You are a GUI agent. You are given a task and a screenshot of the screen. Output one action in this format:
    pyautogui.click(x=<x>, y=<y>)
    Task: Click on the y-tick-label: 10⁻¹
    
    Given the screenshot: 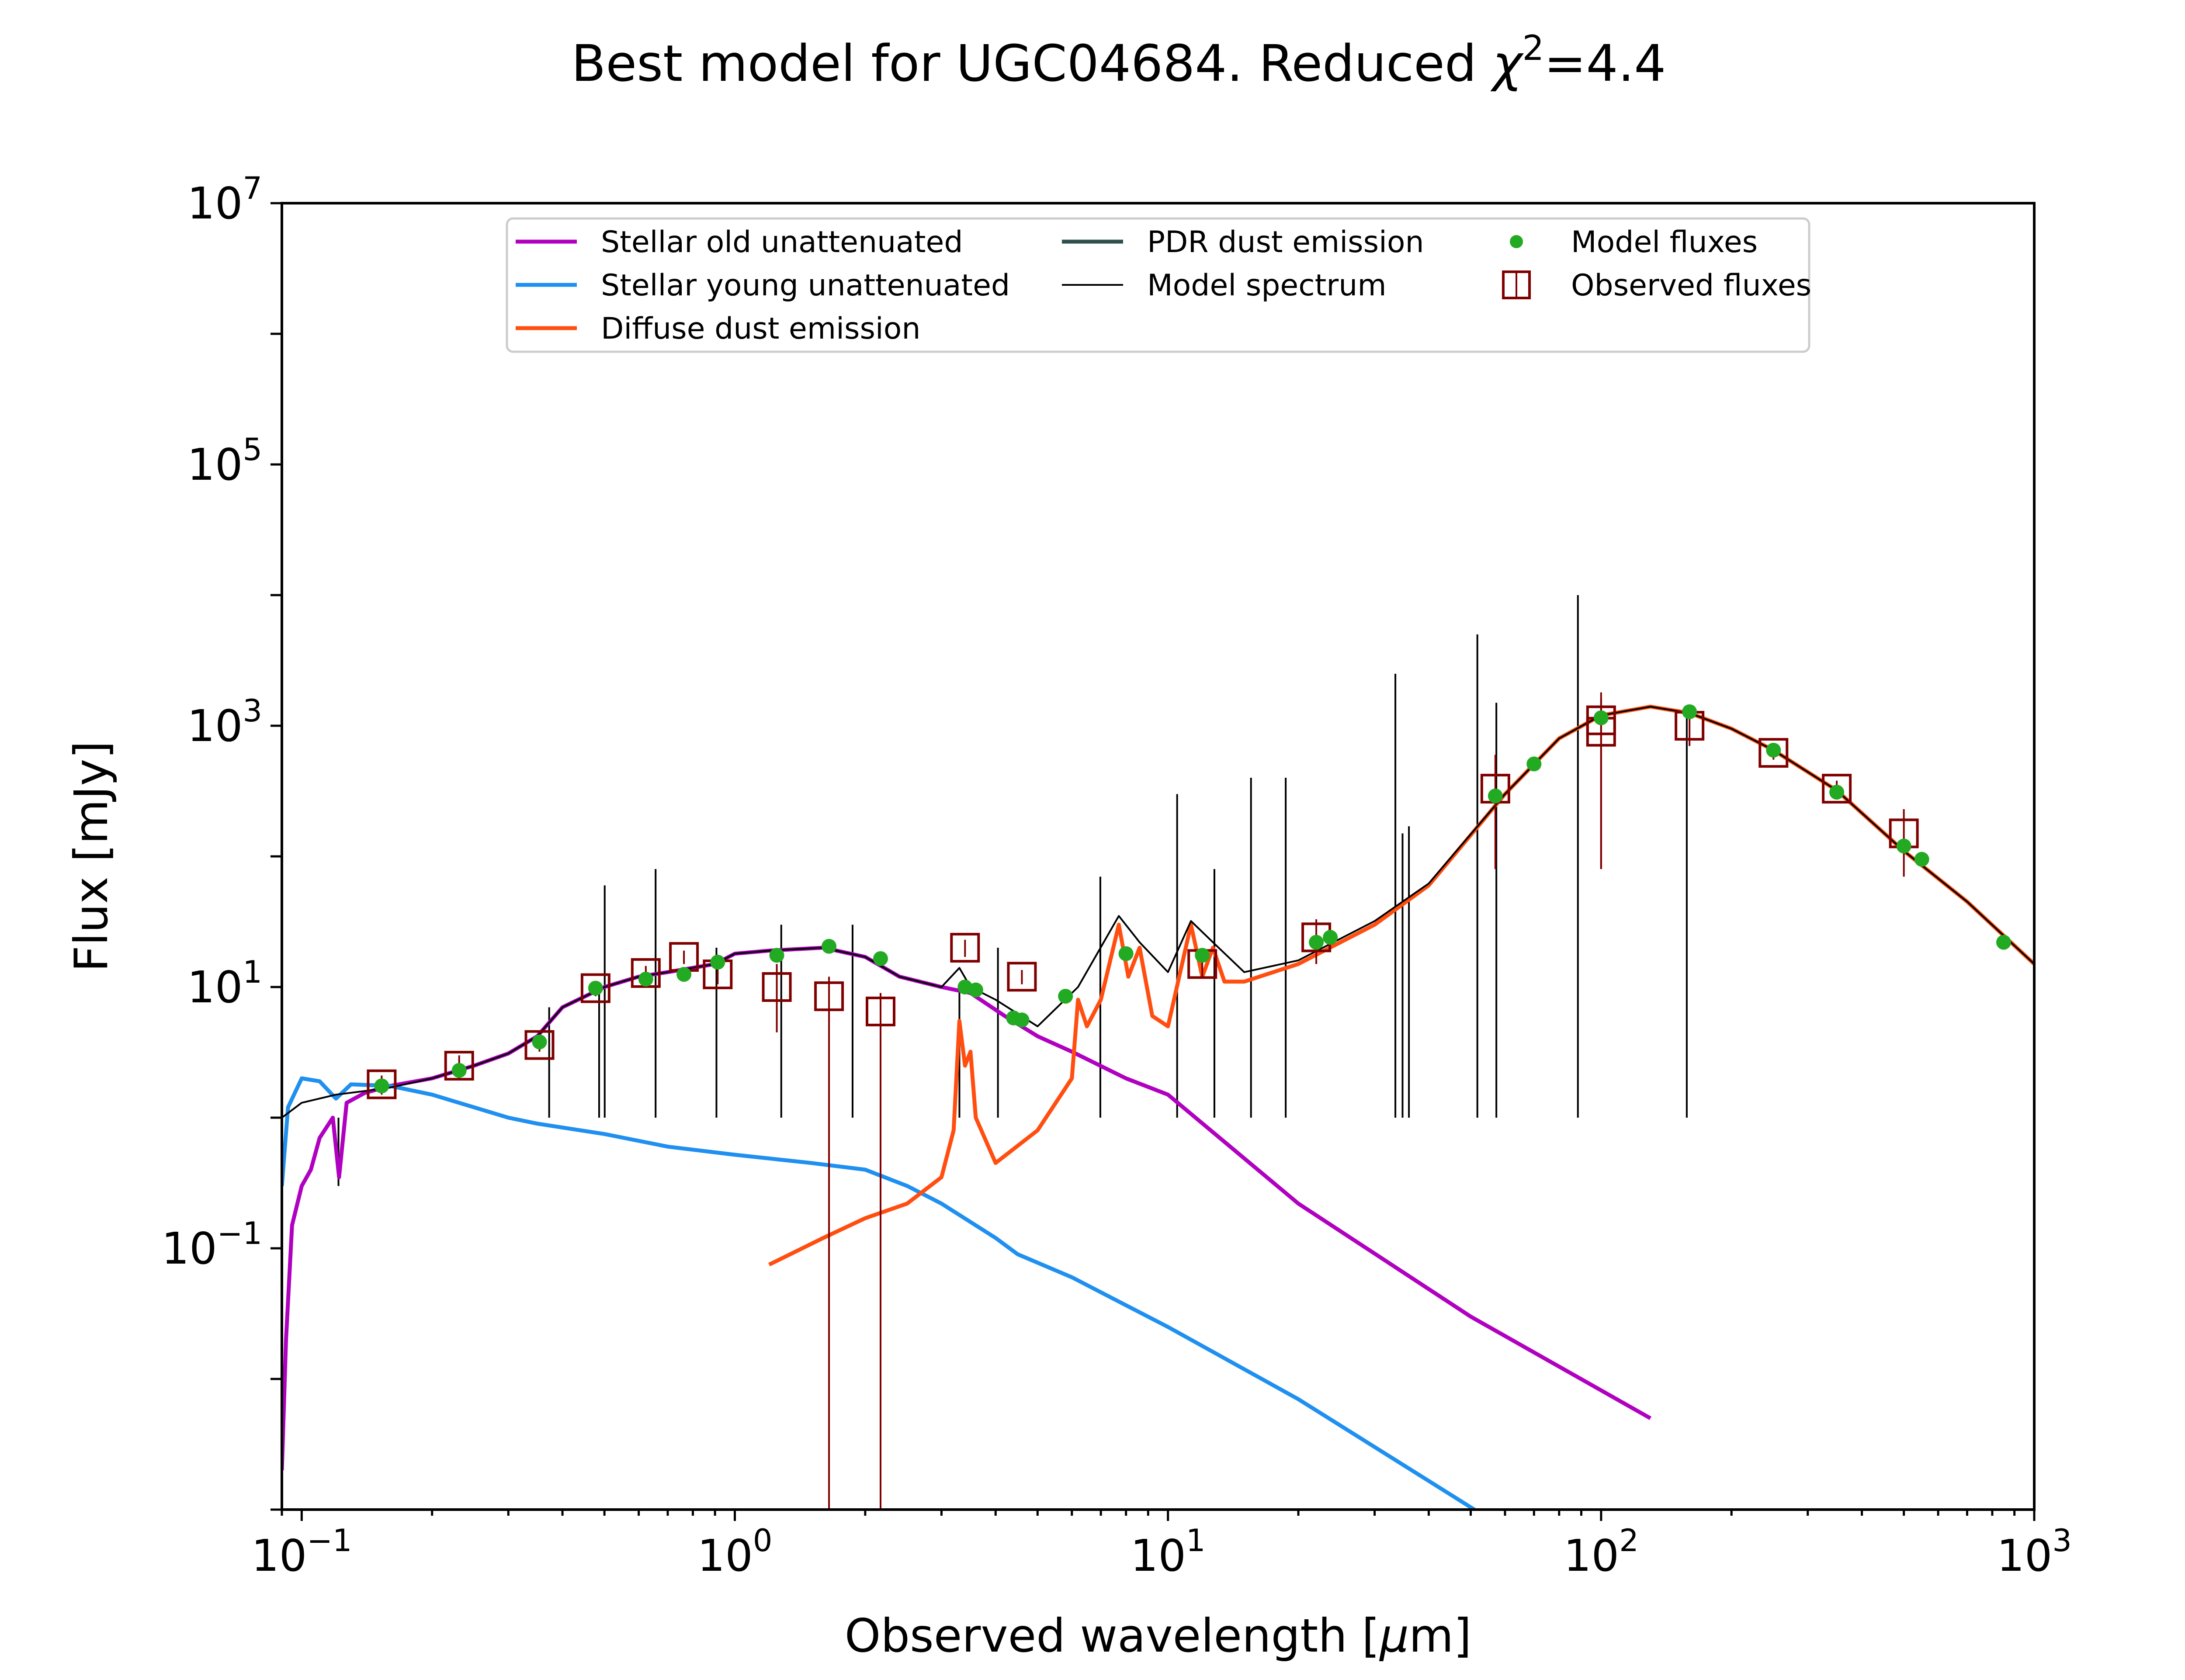 What is the action you would take?
    pyautogui.click(x=212, y=1245)
    